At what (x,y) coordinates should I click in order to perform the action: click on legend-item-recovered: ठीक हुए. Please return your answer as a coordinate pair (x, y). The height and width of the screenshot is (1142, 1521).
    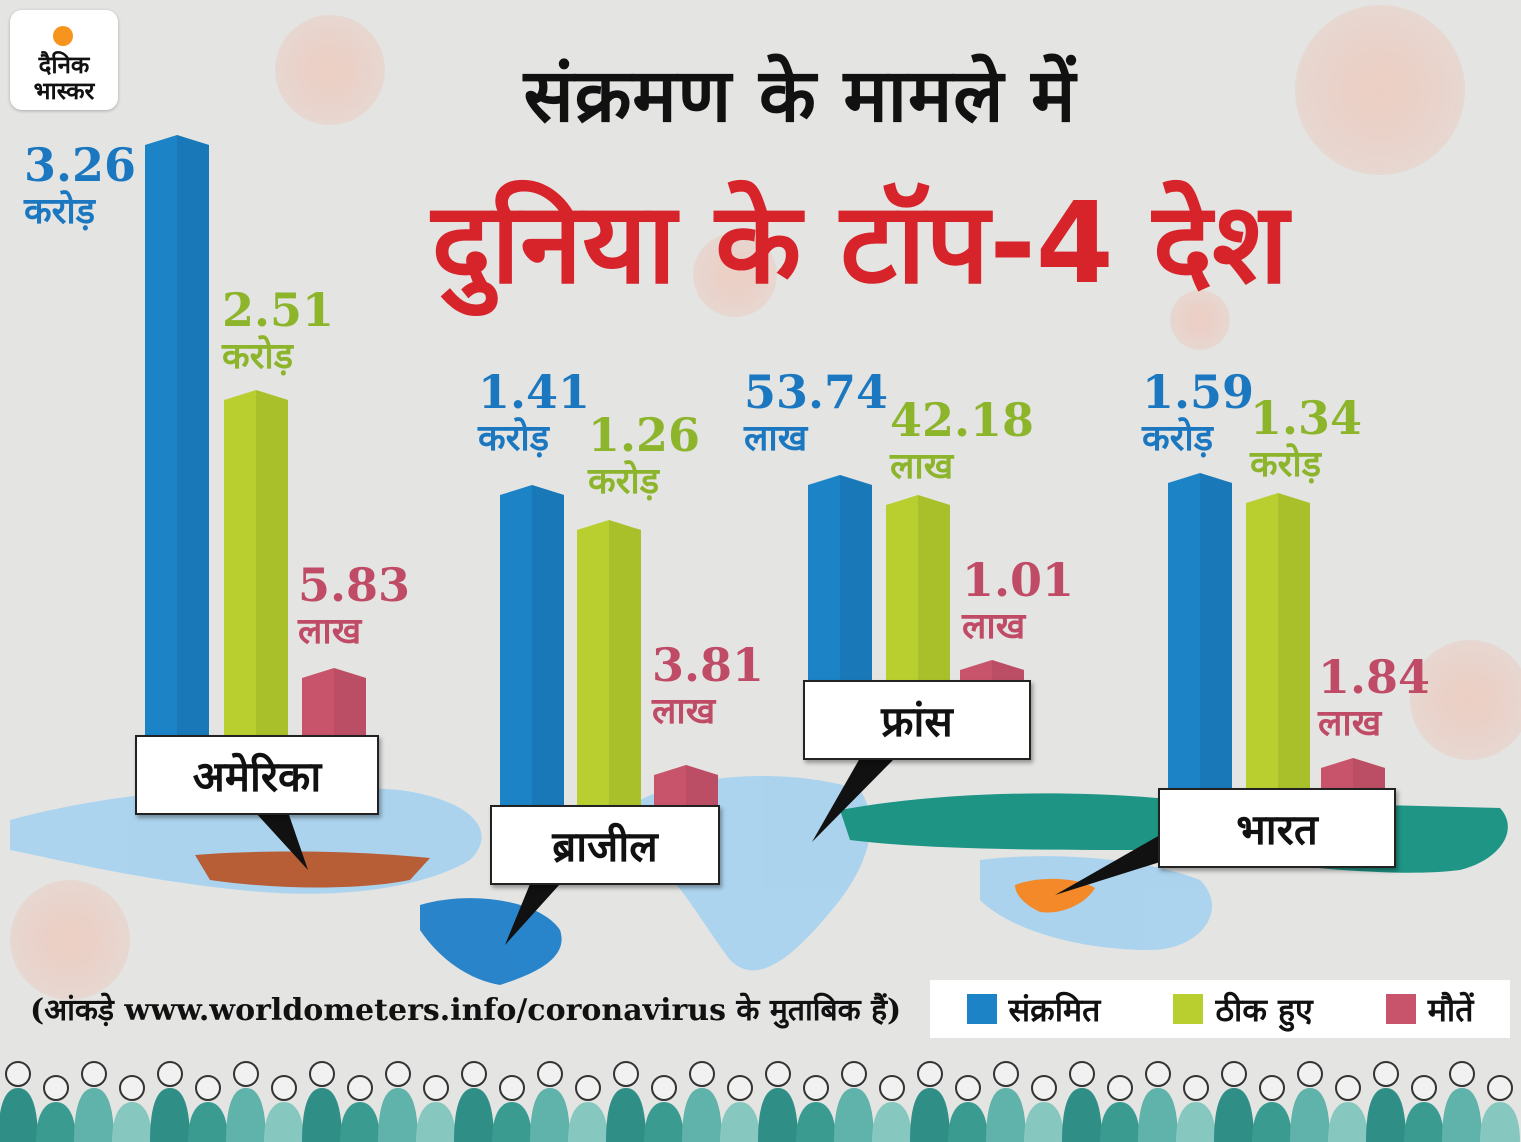
    Looking at the image, I should click on (1243, 1009).